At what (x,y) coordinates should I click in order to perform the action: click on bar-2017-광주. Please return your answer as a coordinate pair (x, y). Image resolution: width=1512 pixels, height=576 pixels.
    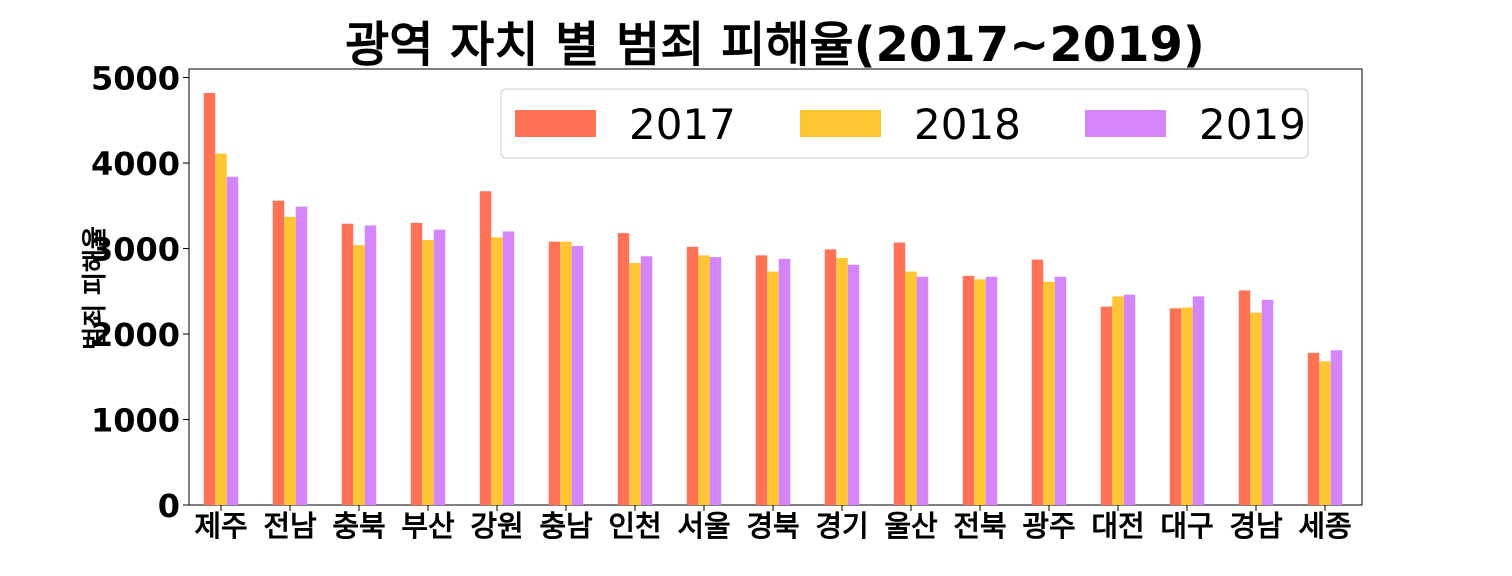
    Looking at the image, I should click on (1037, 382).